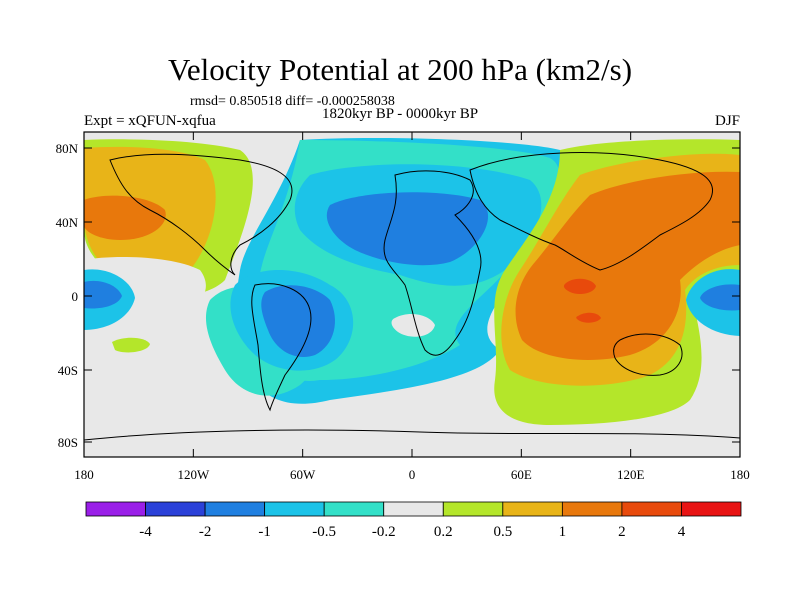  I want to click on plot-title: Velocity Potential at 200 hPa (km2/s), so click(400, 69).